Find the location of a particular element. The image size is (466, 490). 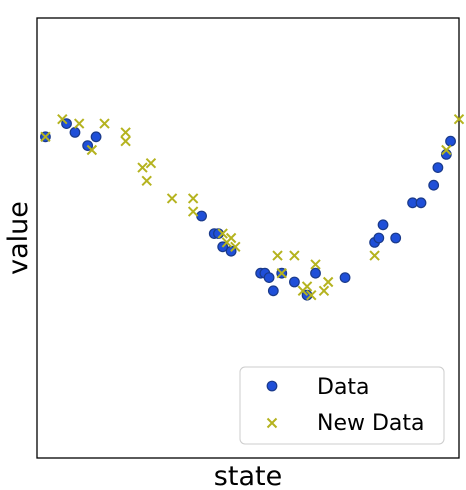

legend-marker-data is located at coordinates (272, 386).